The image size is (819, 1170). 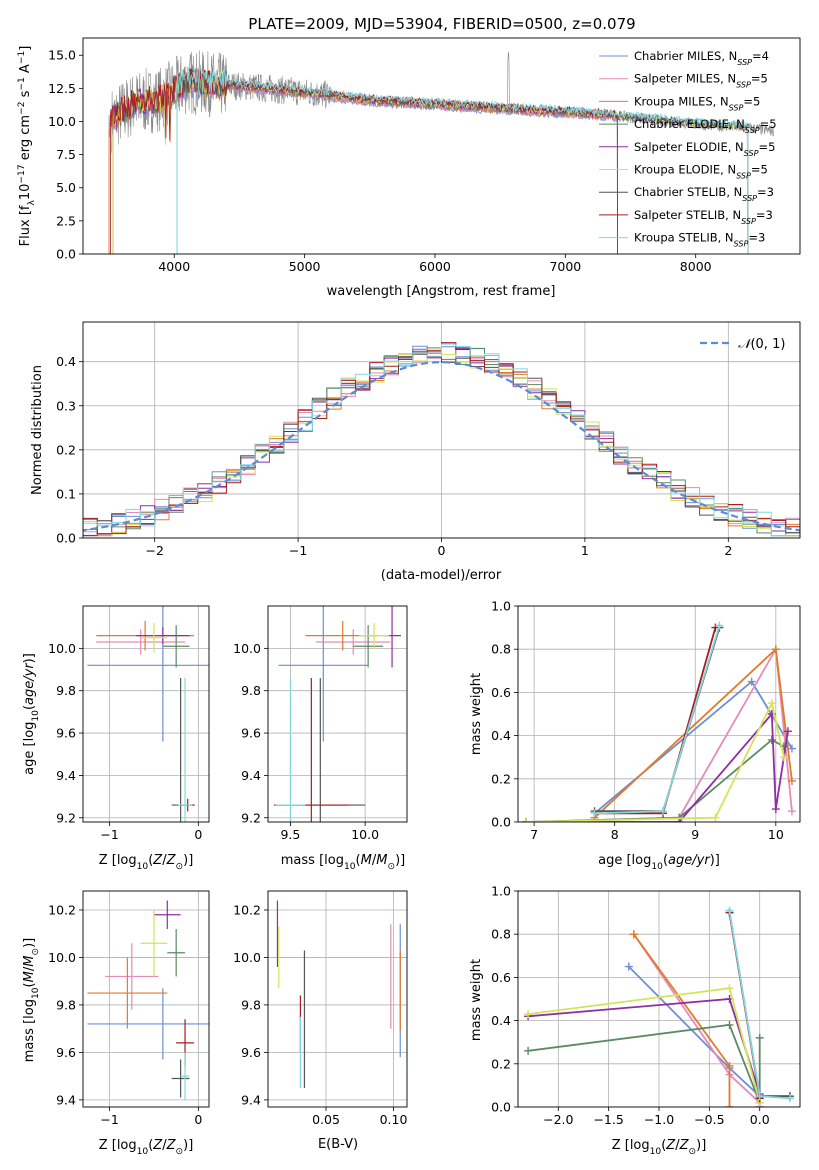 I want to click on panel-mass_vs_ebv: 0.05 0.10 9.4 9.6 9.8 10.0 10.2 E(B-V), so click(x=320, y=1021).